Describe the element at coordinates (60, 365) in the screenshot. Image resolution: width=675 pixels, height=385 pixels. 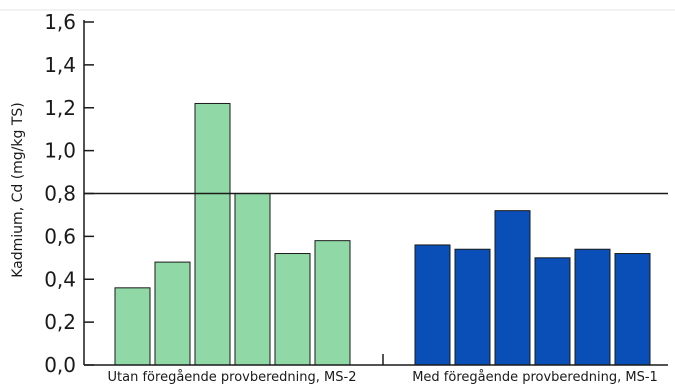
I see `y-tick-label: 0,0` at that location.